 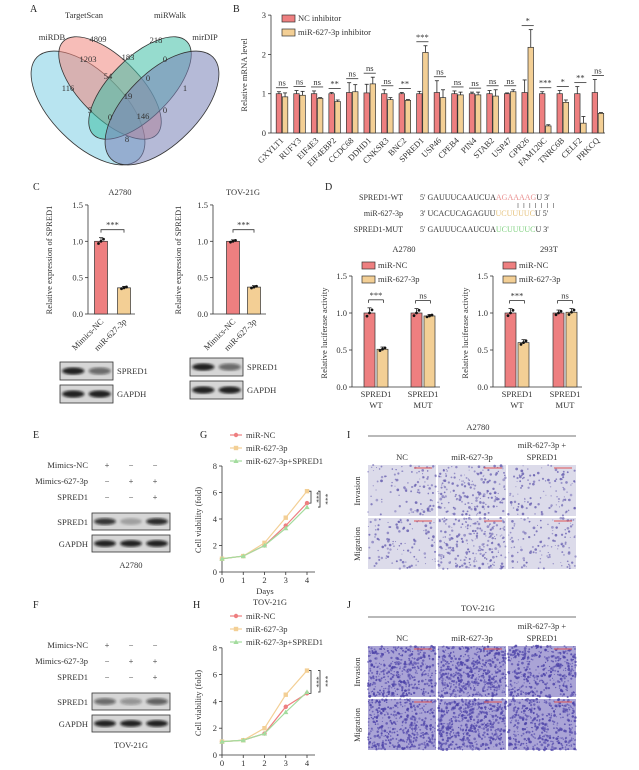 What do you see at coordinates (565, 296) in the screenshot?
I see `significance-label: ns` at bounding box center [565, 296].